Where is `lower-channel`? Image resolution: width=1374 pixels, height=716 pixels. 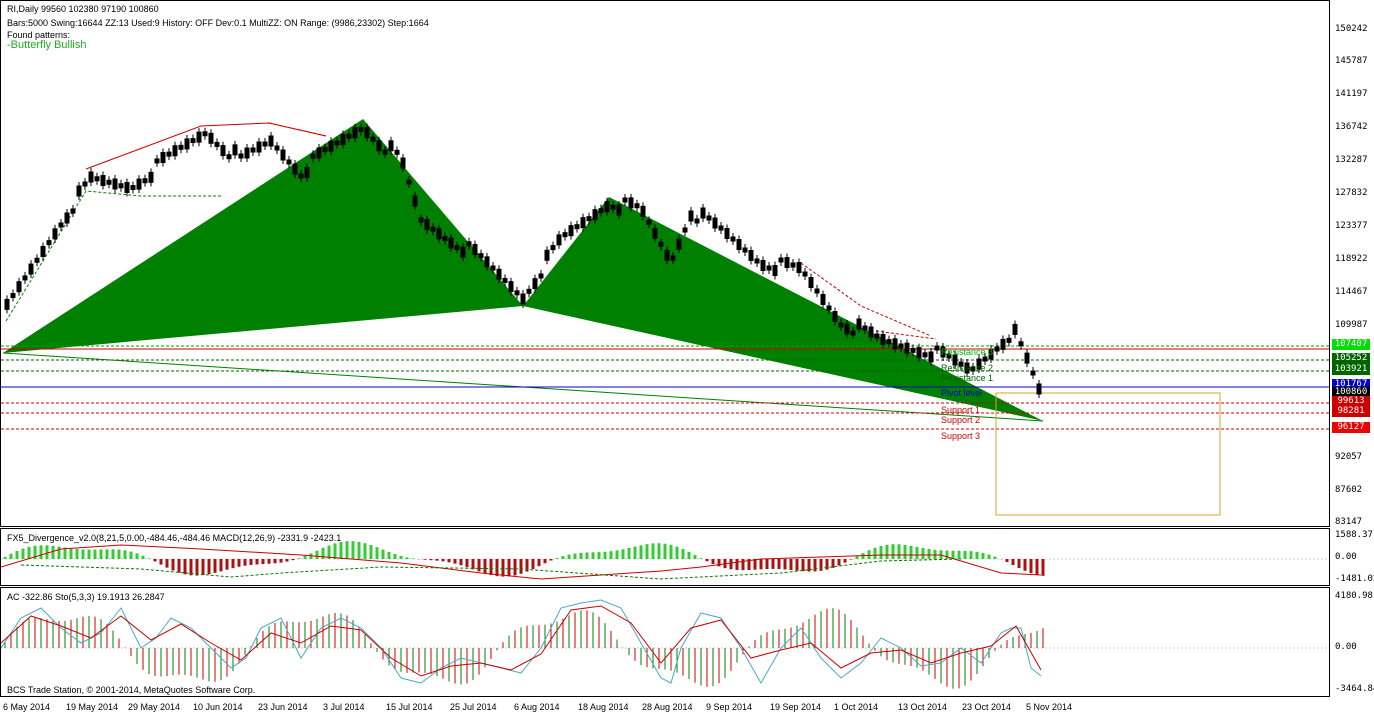
lower-channel is located at coordinates (113, 256).